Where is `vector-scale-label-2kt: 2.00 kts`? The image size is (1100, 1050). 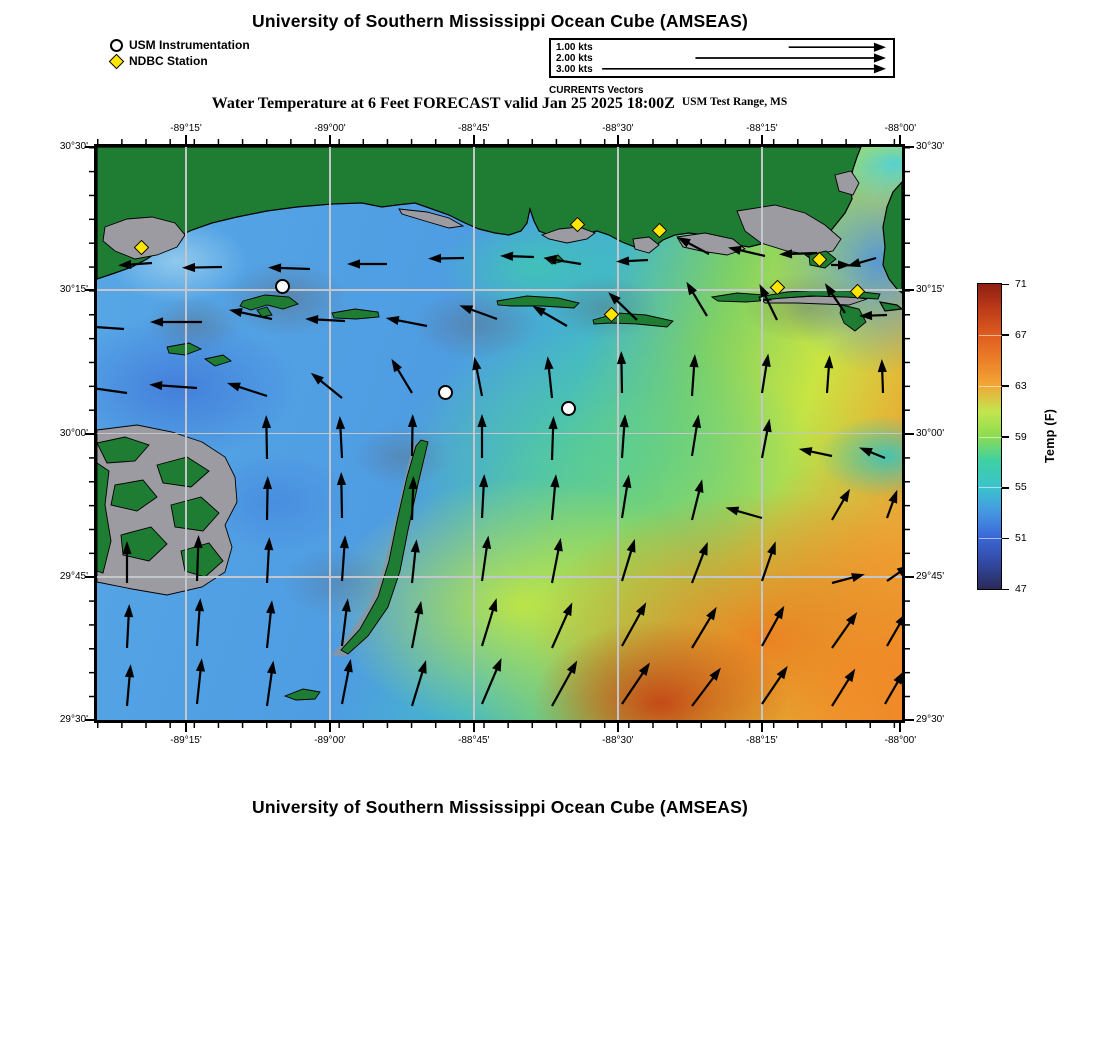
vector-scale-label-2kt: 2.00 kts is located at coordinates (574, 58).